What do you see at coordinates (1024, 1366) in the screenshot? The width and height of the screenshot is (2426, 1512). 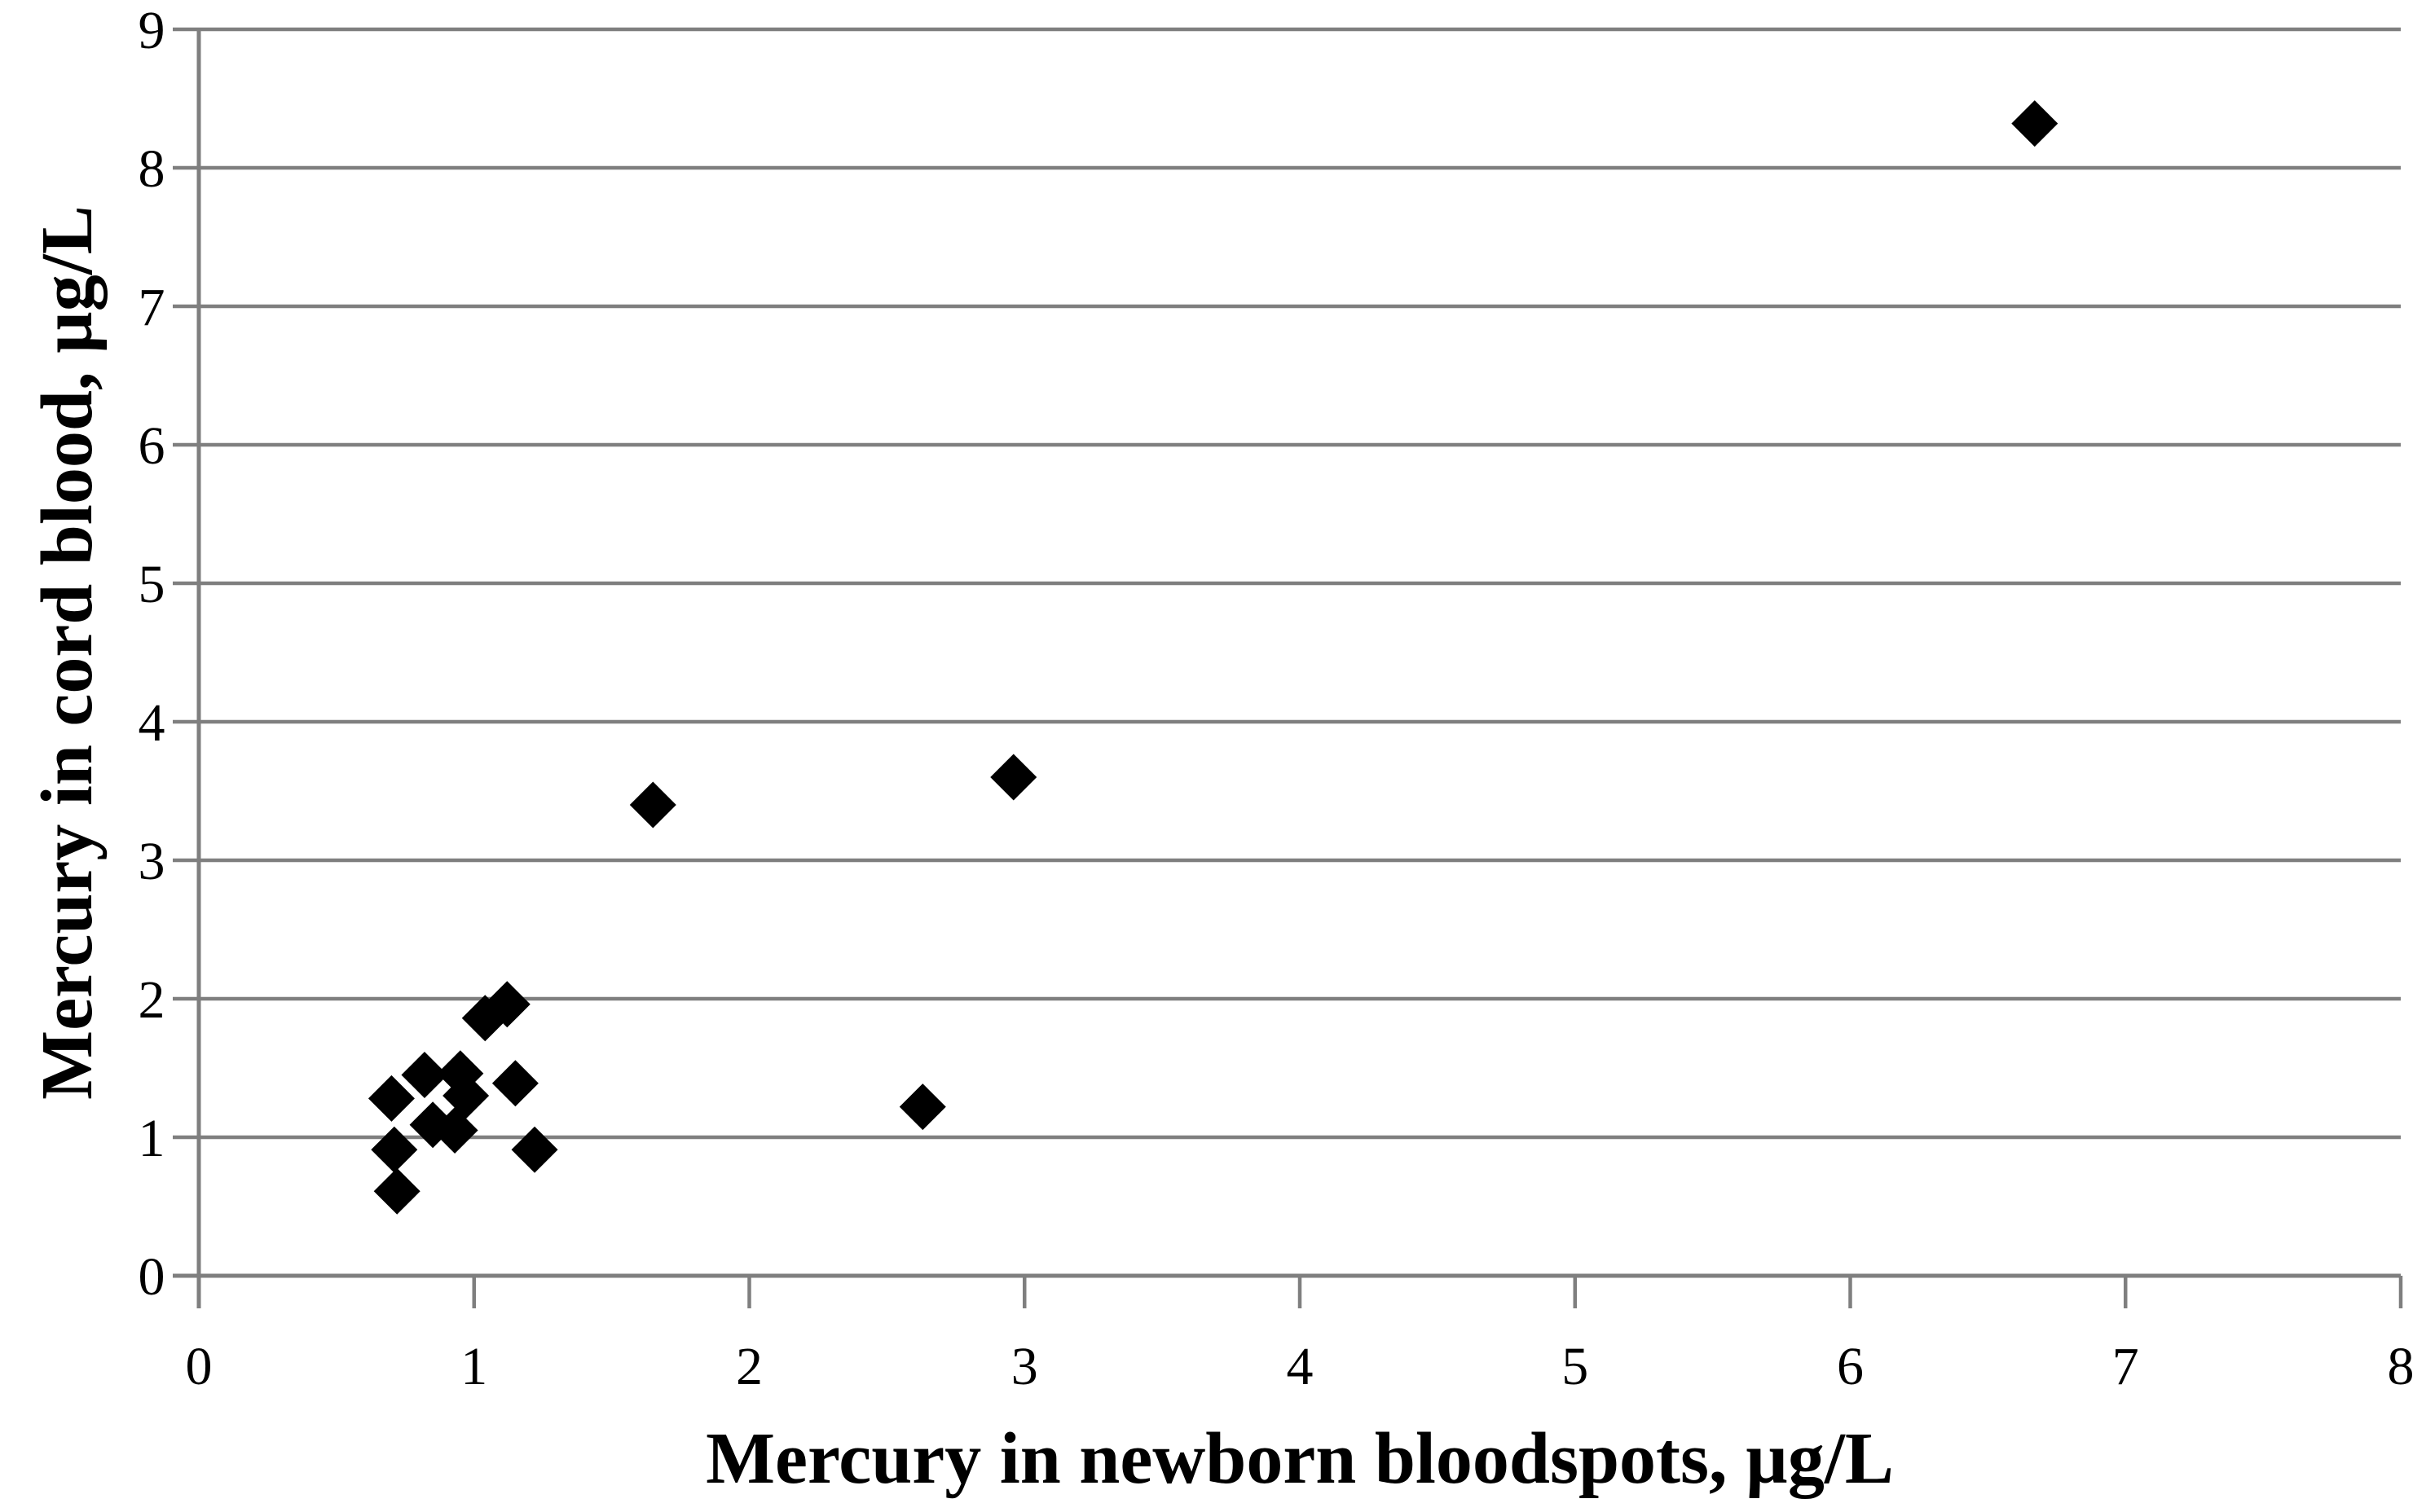 I see `x-tick-label: 3` at bounding box center [1024, 1366].